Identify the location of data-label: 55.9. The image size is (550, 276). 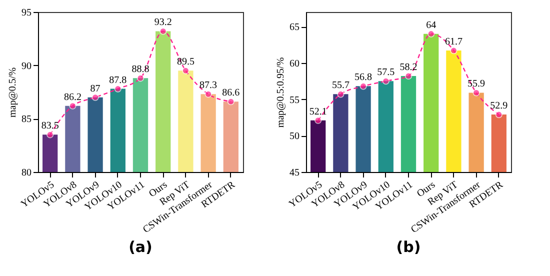
(477, 84).